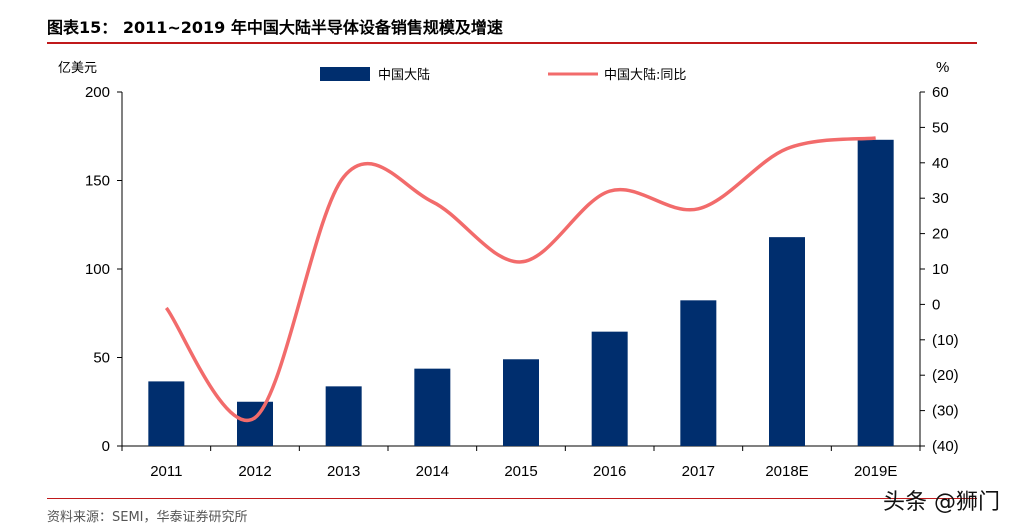  Describe the element at coordinates (275, 27) in the screenshot. I see `chart-title: 图表15： 2011~2019 年中国大陆半导体设备销售规模及增速` at that location.